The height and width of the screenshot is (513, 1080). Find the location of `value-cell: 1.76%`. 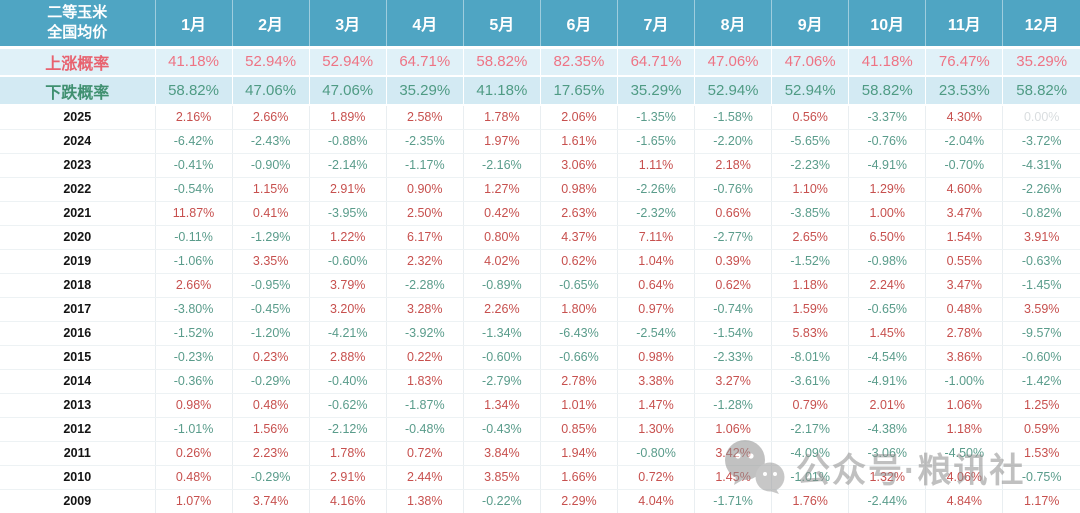

value-cell: 1.76% is located at coordinates (810, 501).